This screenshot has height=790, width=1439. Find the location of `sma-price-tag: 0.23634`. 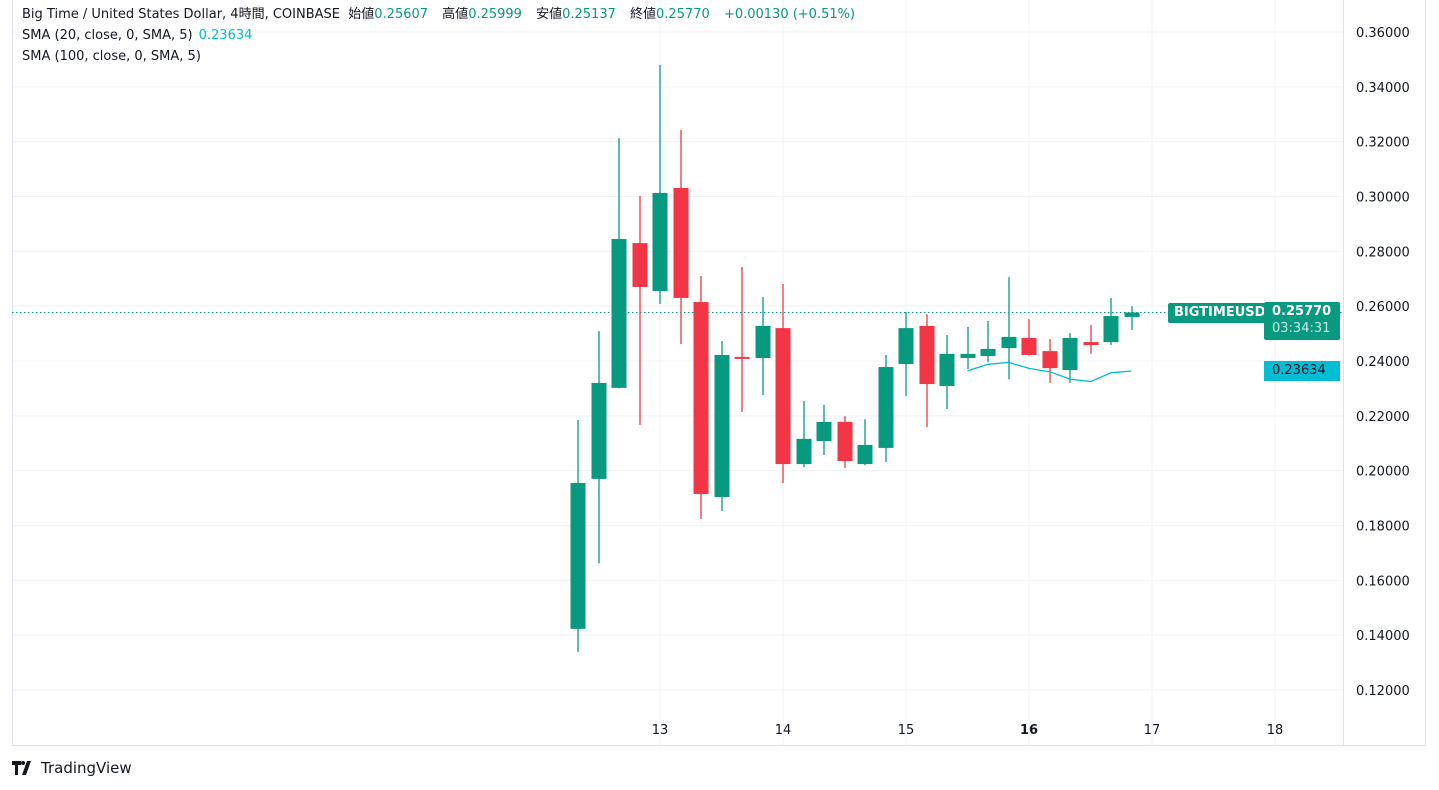

sma-price-tag: 0.23634 is located at coordinates (1302, 371).